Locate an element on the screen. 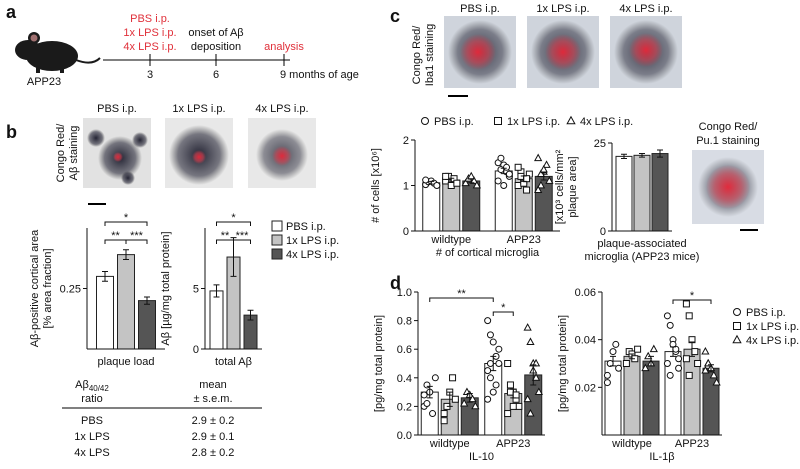 Image resolution: width=800 pixels, height=469 pixels. legend-label: 4x LPS i.p. is located at coordinates (312, 255).